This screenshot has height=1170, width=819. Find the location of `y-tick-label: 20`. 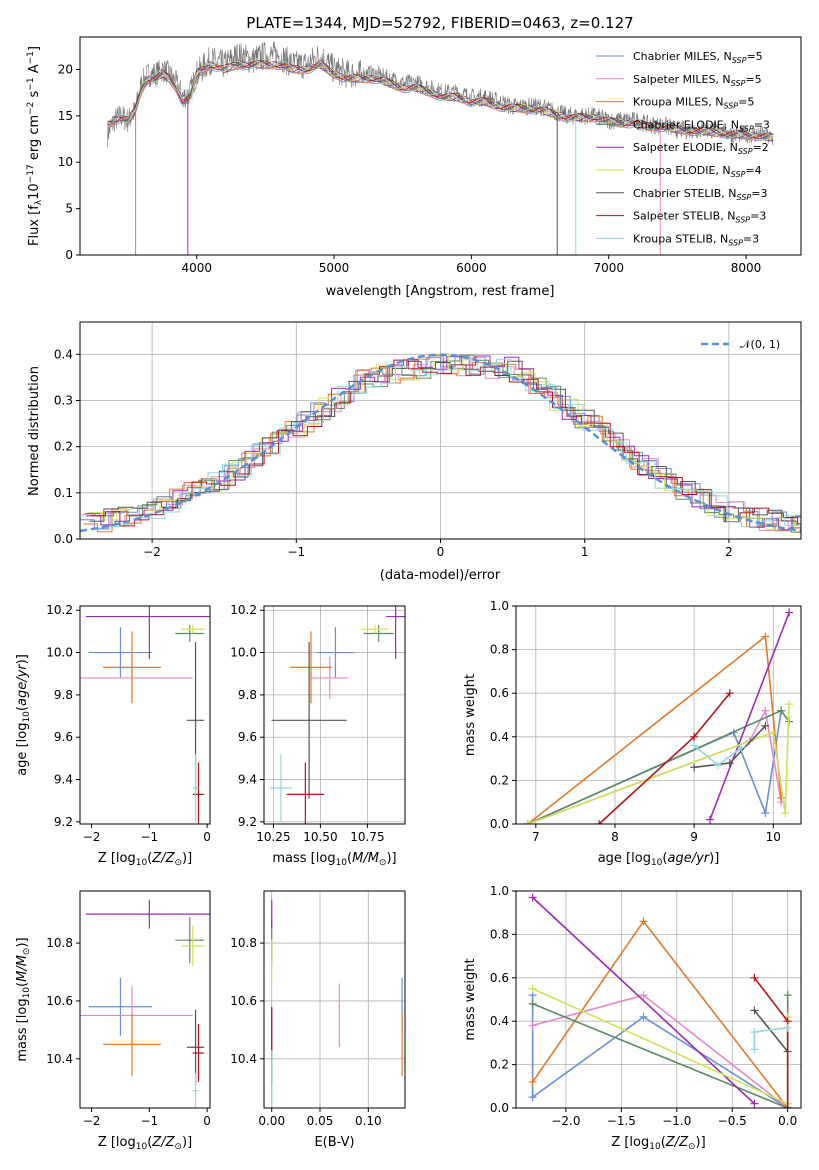

y-tick-label: 20 is located at coordinates (65, 69).